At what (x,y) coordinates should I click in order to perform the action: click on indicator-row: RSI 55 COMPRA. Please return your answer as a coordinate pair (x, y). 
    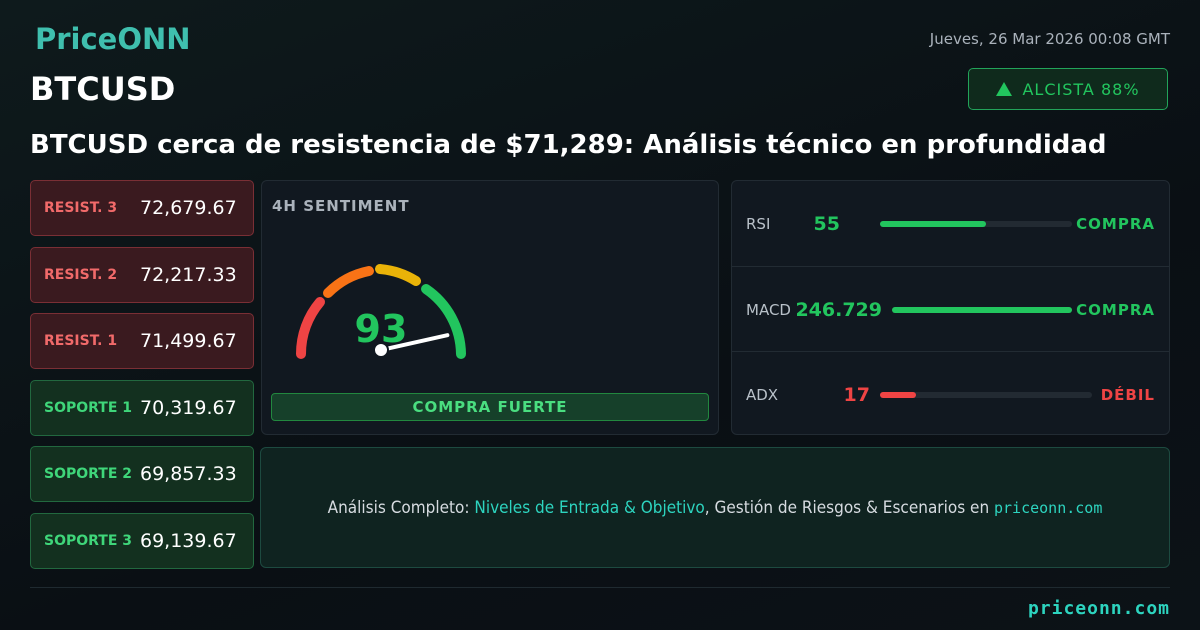
    Looking at the image, I should click on (950, 223).